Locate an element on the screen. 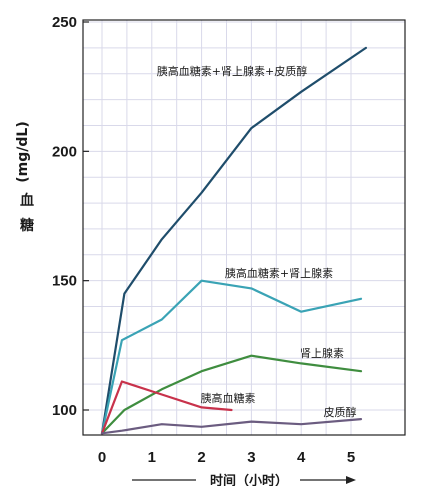 The width and height of the screenshot is (440, 486). y-axis-char-2: 糖 is located at coordinates (27, 225).